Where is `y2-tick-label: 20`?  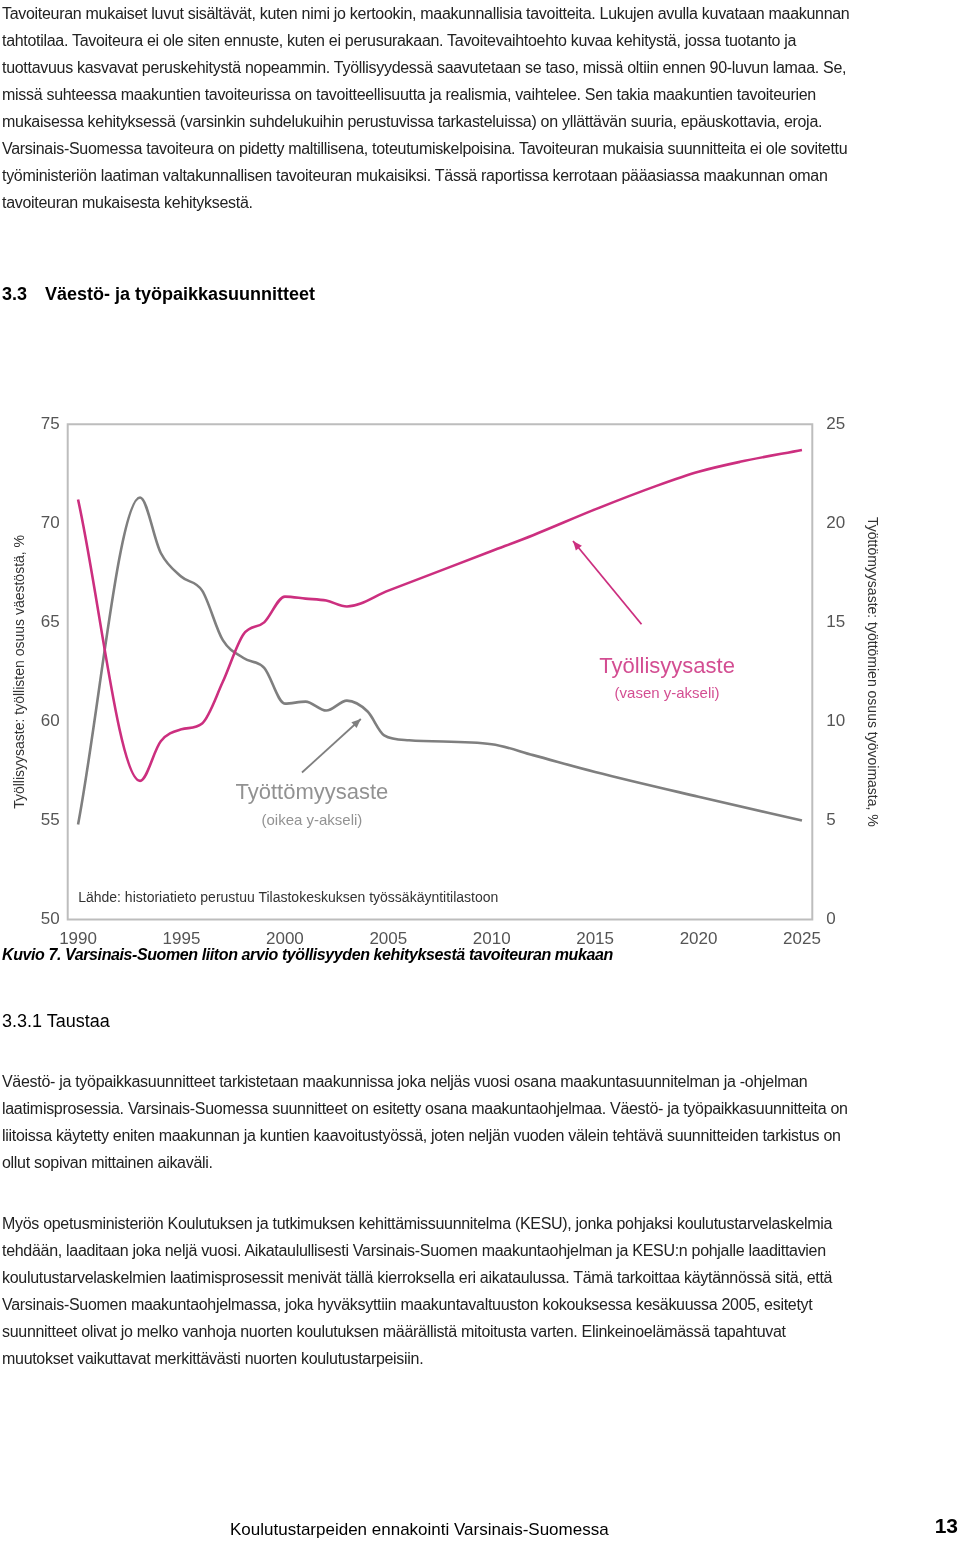
y2-tick-label: 20 is located at coordinates (836, 522).